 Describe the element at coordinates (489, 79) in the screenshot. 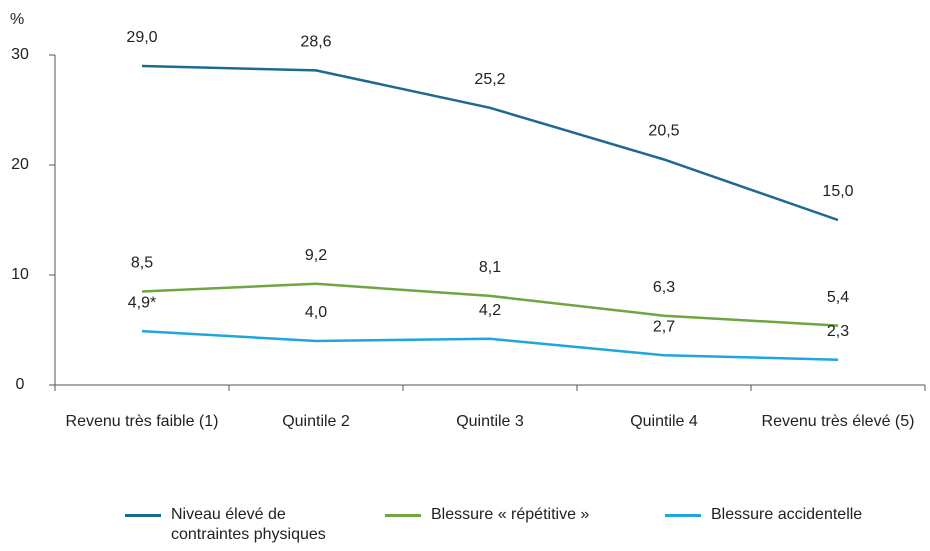

I see `data-label: 25,2` at that location.